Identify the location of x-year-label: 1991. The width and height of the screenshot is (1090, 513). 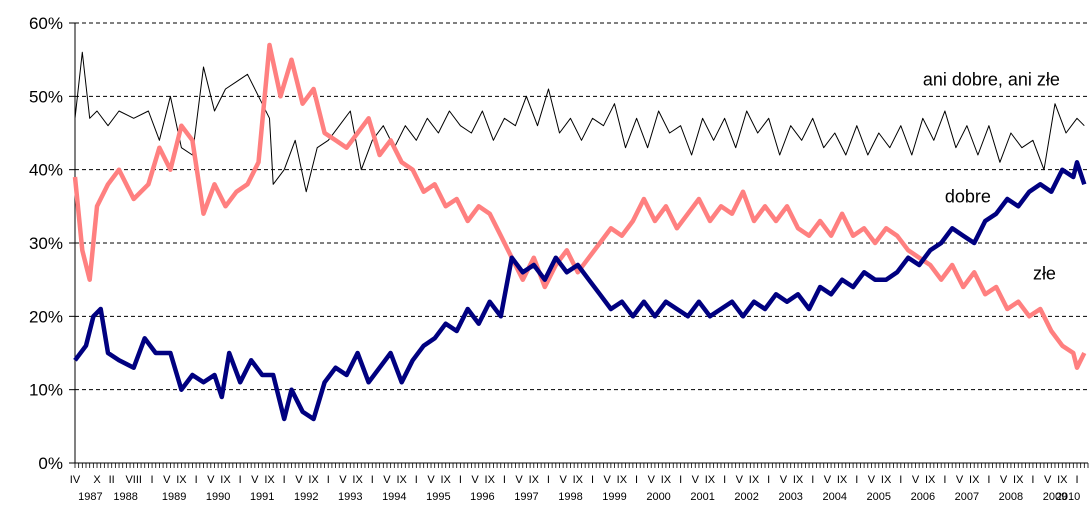
(262, 497).